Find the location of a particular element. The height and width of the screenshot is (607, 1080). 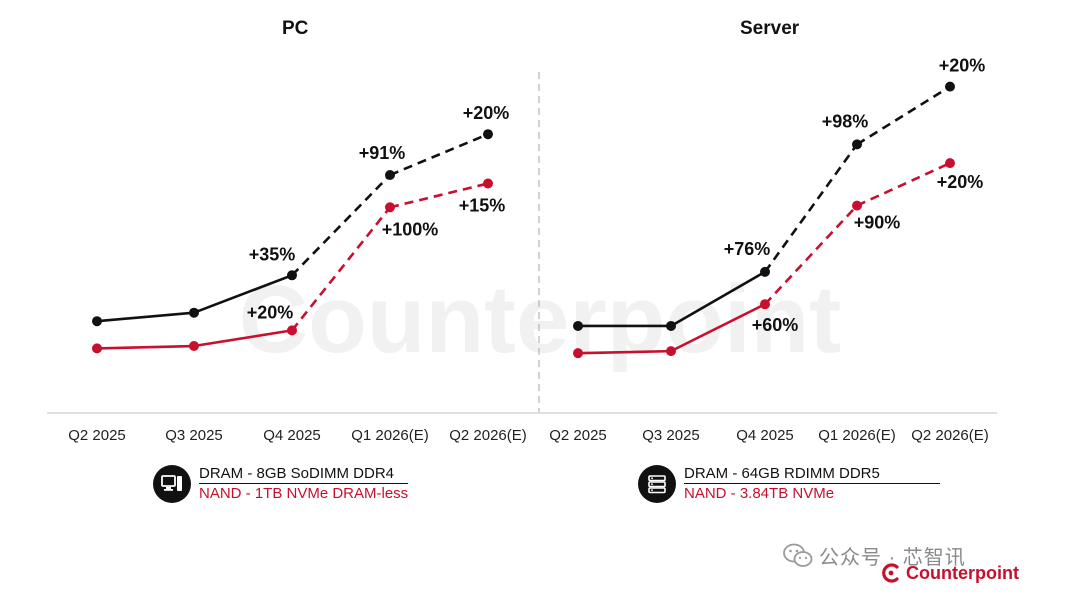

watermark-text: Counterpoint is located at coordinates (540, 319).